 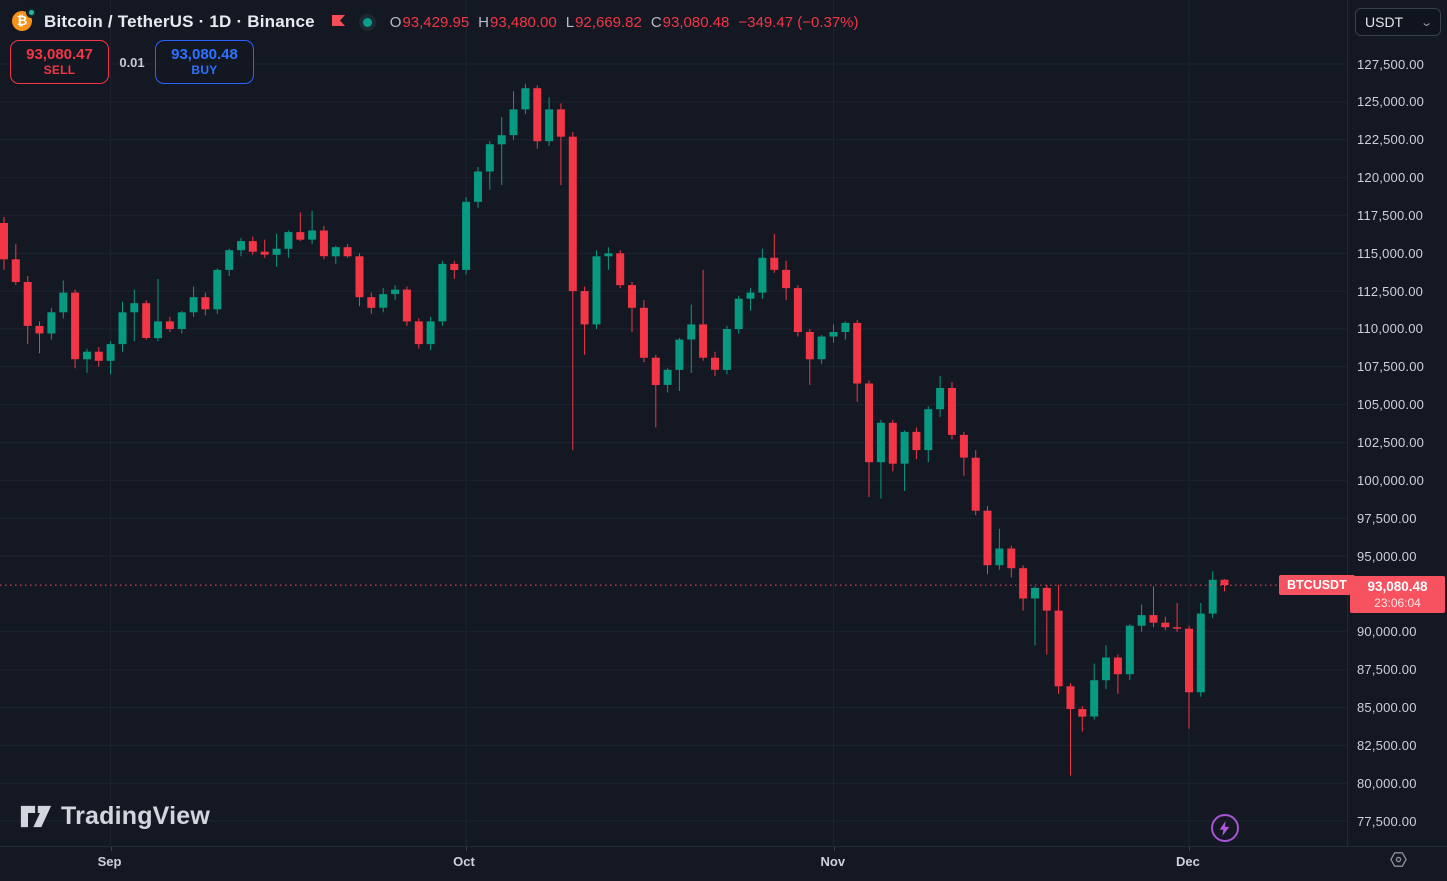 I want to click on price-tick-label: 82,500.00, so click(x=1387, y=745).